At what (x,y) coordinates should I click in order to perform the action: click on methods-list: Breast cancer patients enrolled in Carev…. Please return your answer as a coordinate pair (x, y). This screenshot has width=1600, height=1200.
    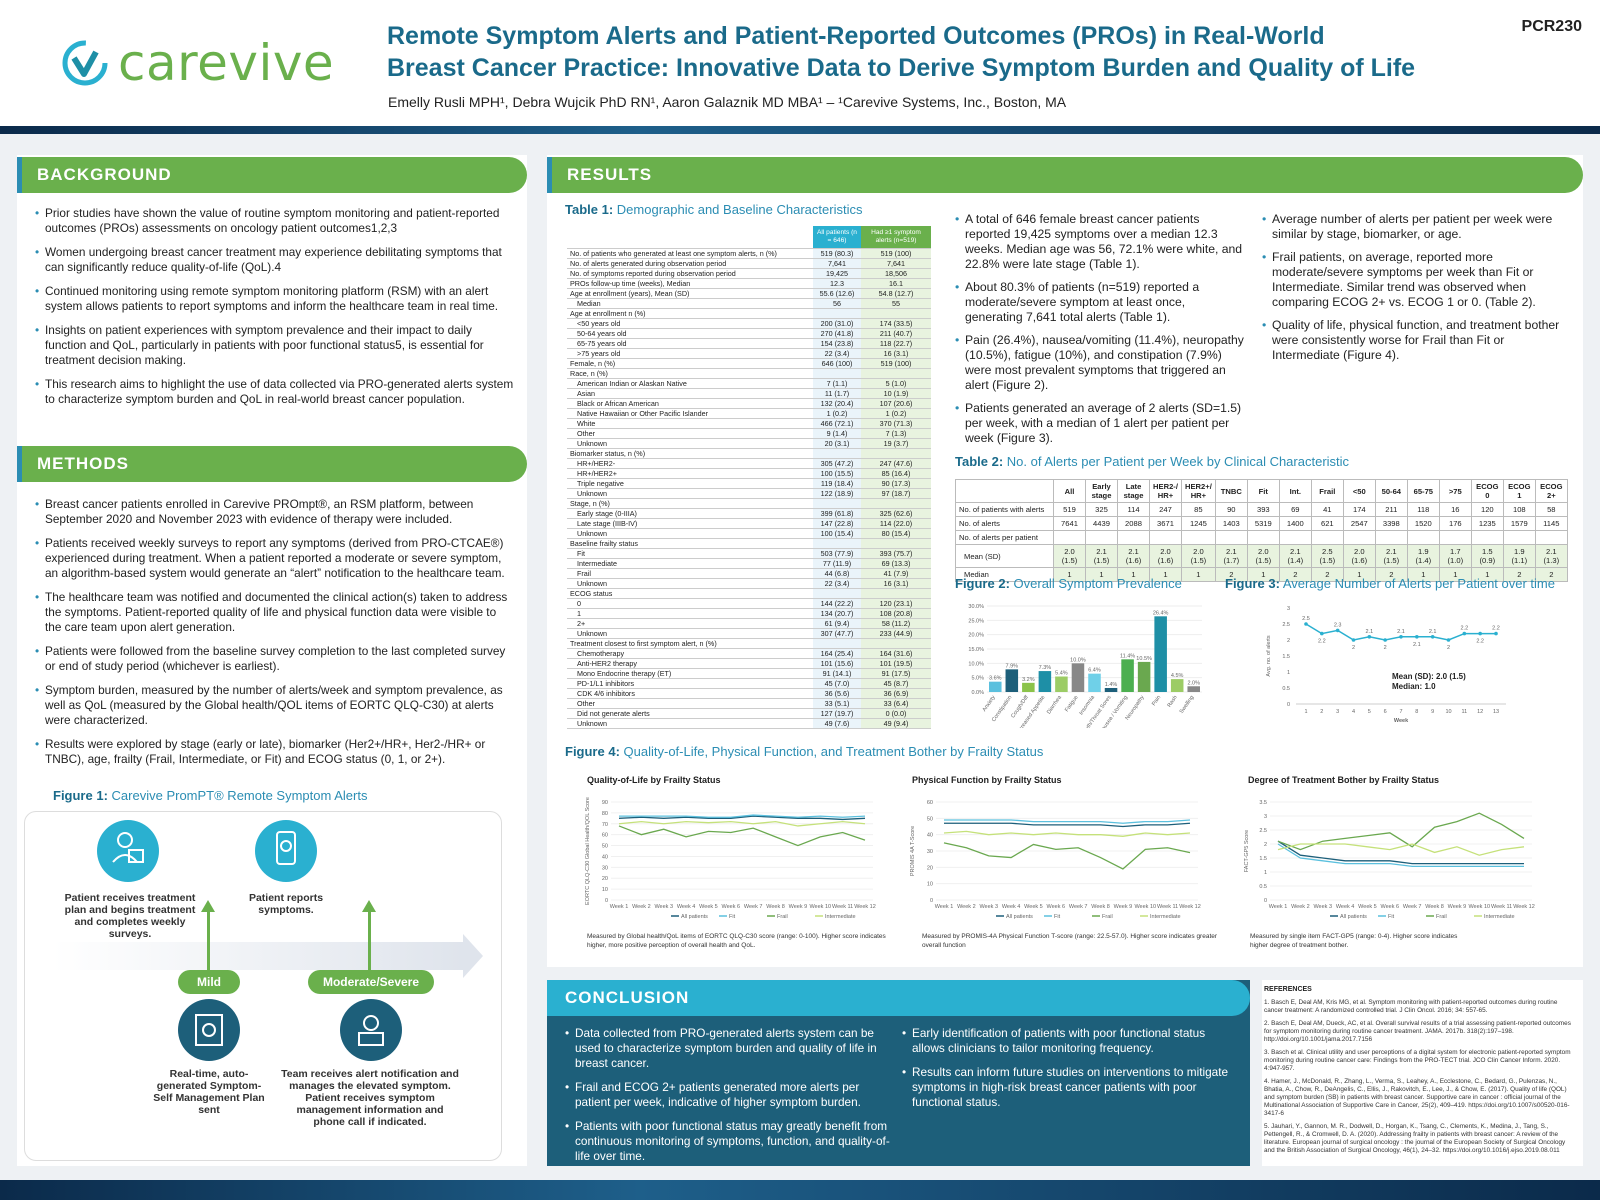
    Looking at the image, I should click on (275, 636).